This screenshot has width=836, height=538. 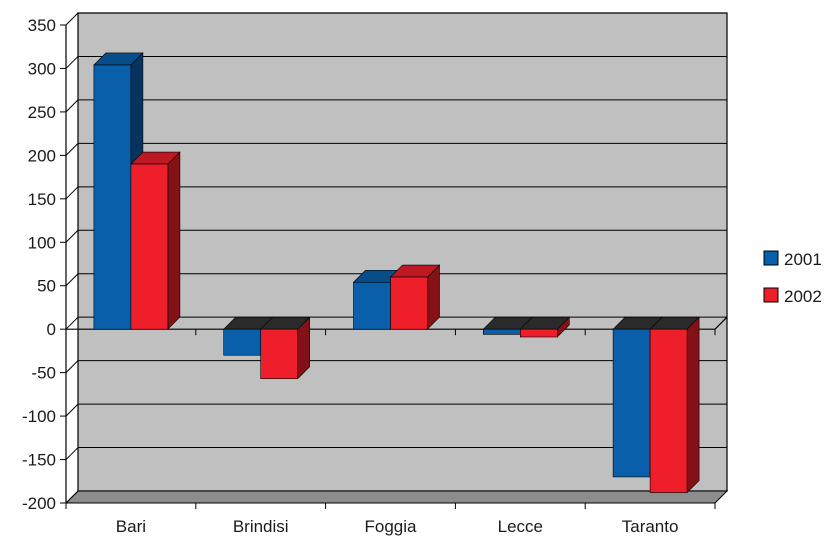 I want to click on y-tick-label: -50, so click(x=43, y=373).